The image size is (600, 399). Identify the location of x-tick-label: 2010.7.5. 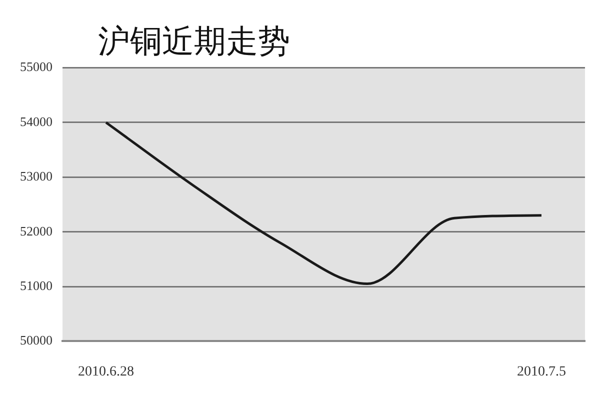
(541, 372).